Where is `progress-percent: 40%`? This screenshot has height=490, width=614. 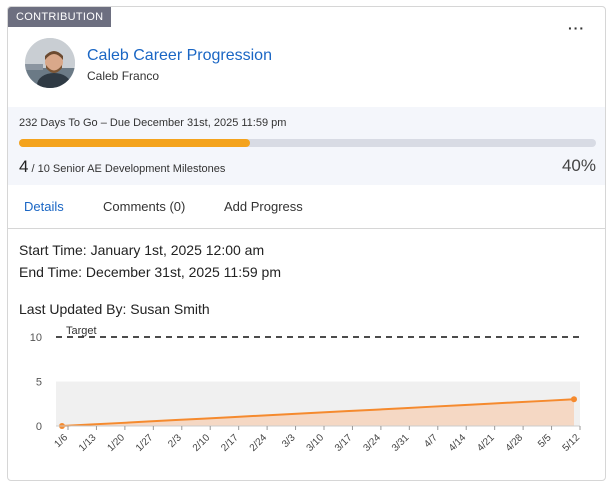 progress-percent: 40% is located at coordinates (578, 165).